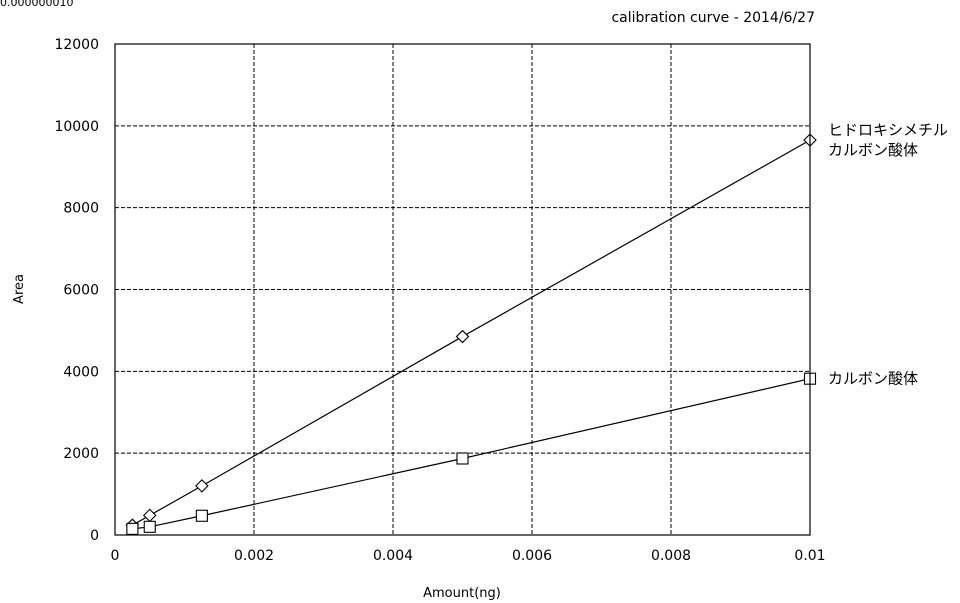  Describe the element at coordinates (81, 372) in the screenshot. I see `y-tick-label: 4000` at that location.